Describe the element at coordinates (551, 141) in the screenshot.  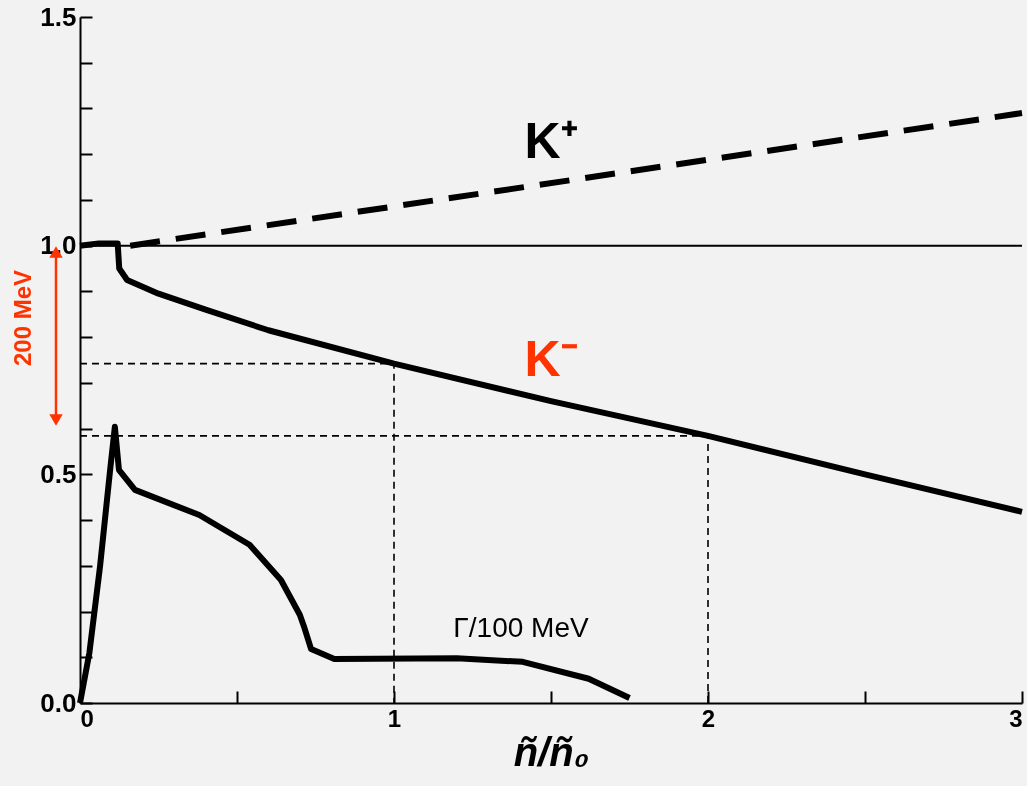
I see `series-label: K⁺` at that location.